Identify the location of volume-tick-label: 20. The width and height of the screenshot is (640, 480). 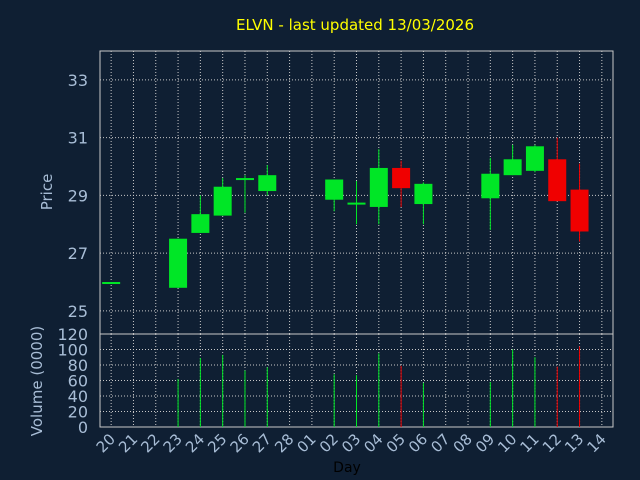
(78, 412).